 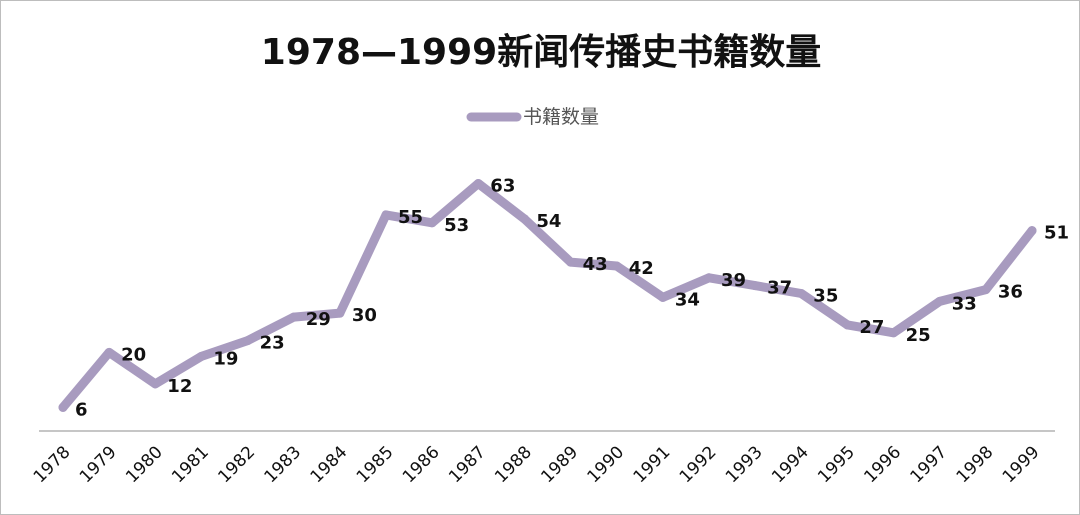 I want to click on x-tick-label-1984: 1984, so click(x=329, y=464).